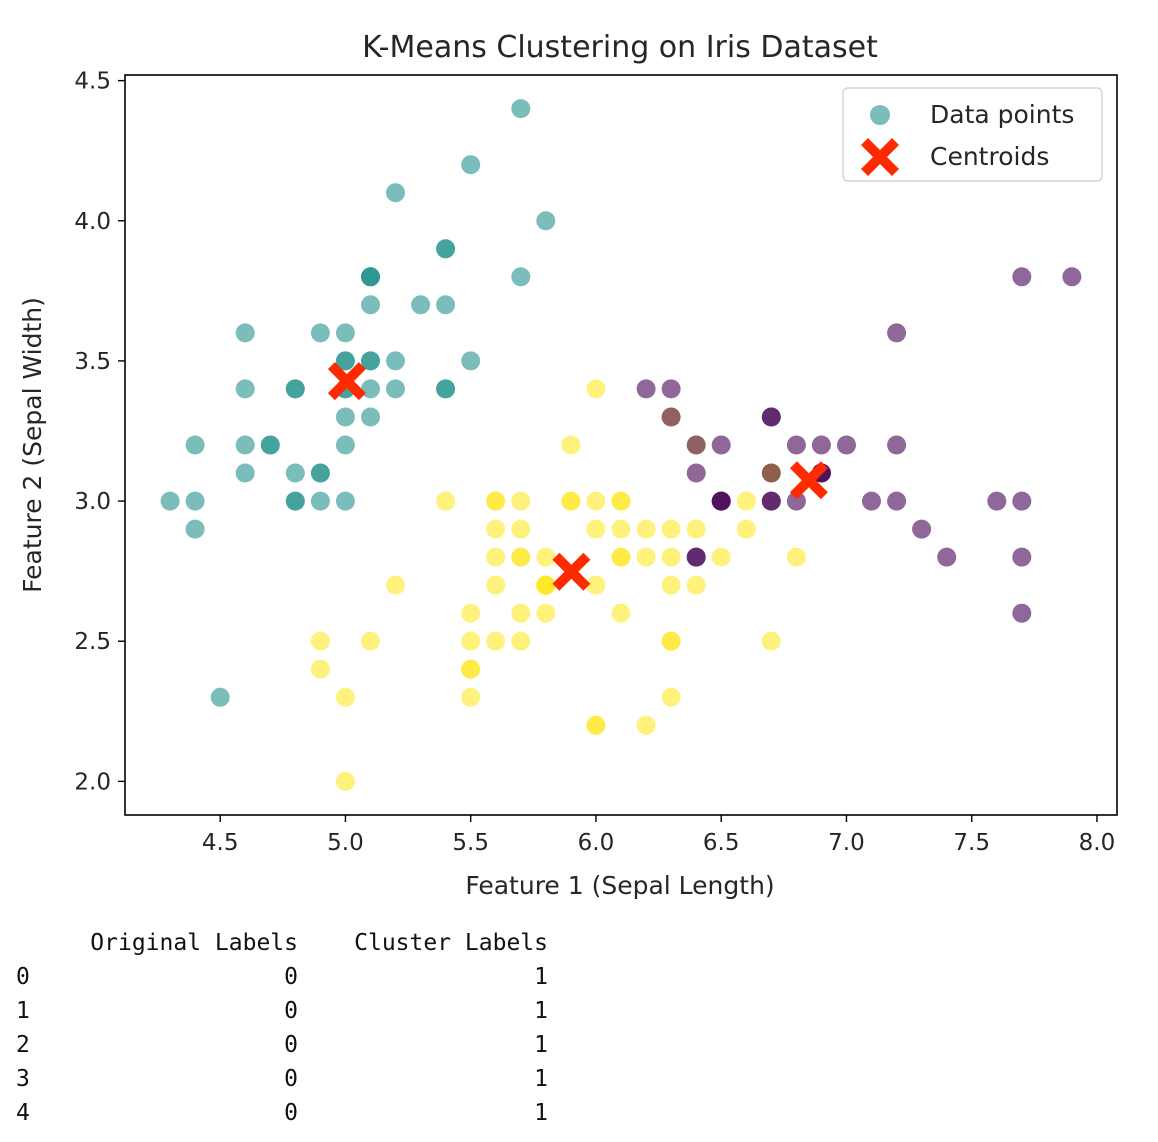 The height and width of the screenshot is (1142, 1158). I want to click on legend: Data points Centroids, so click(972, 134).